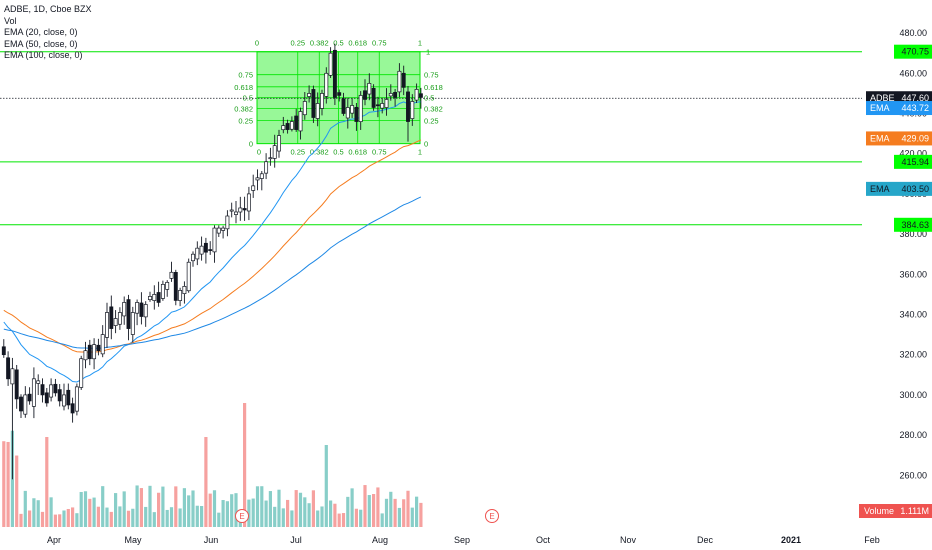 The height and width of the screenshot is (550, 932). I want to click on fib-left-label: 0.25, so click(245, 121).